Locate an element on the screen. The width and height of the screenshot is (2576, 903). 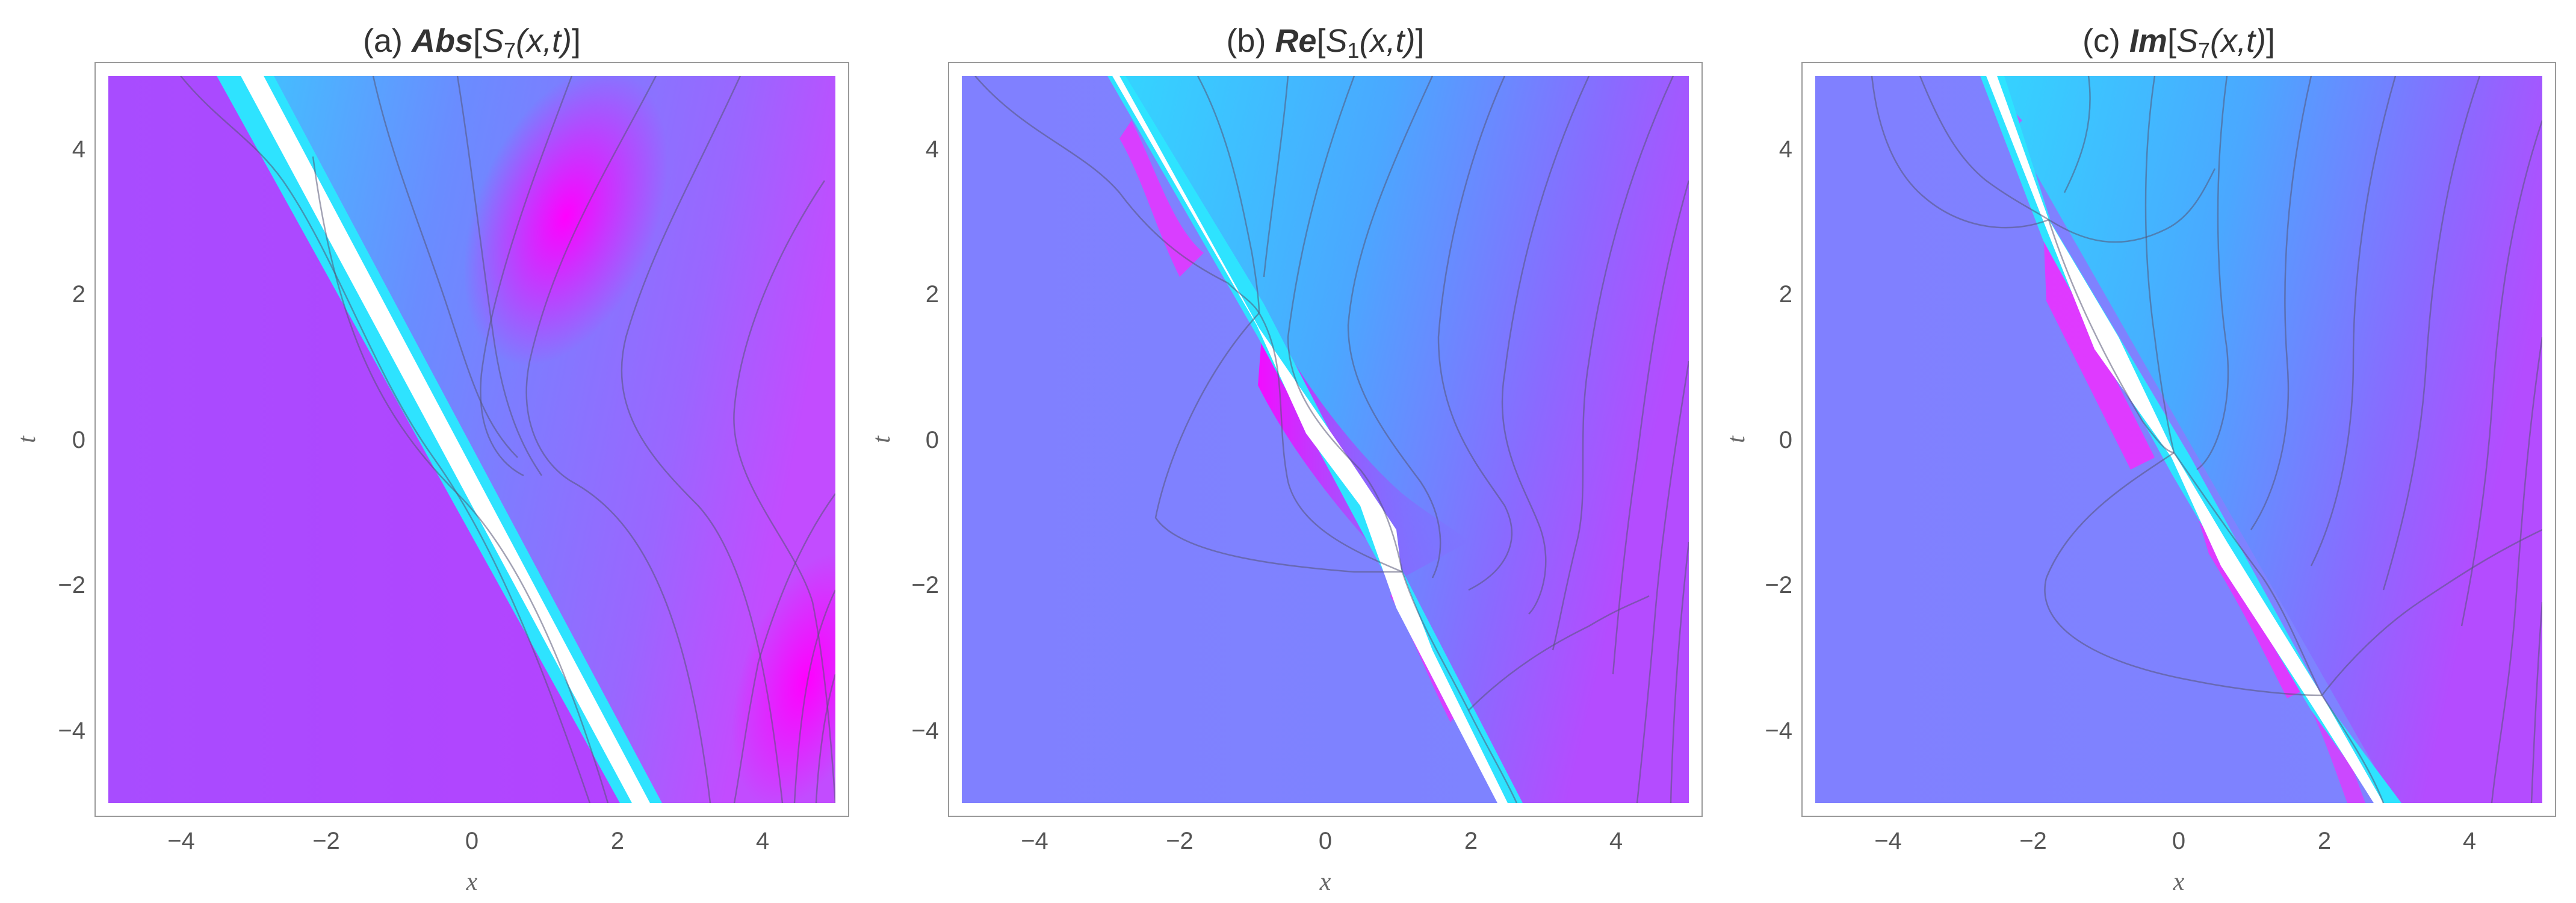
panel-c-title-open: [ is located at coordinates (2171, 41).